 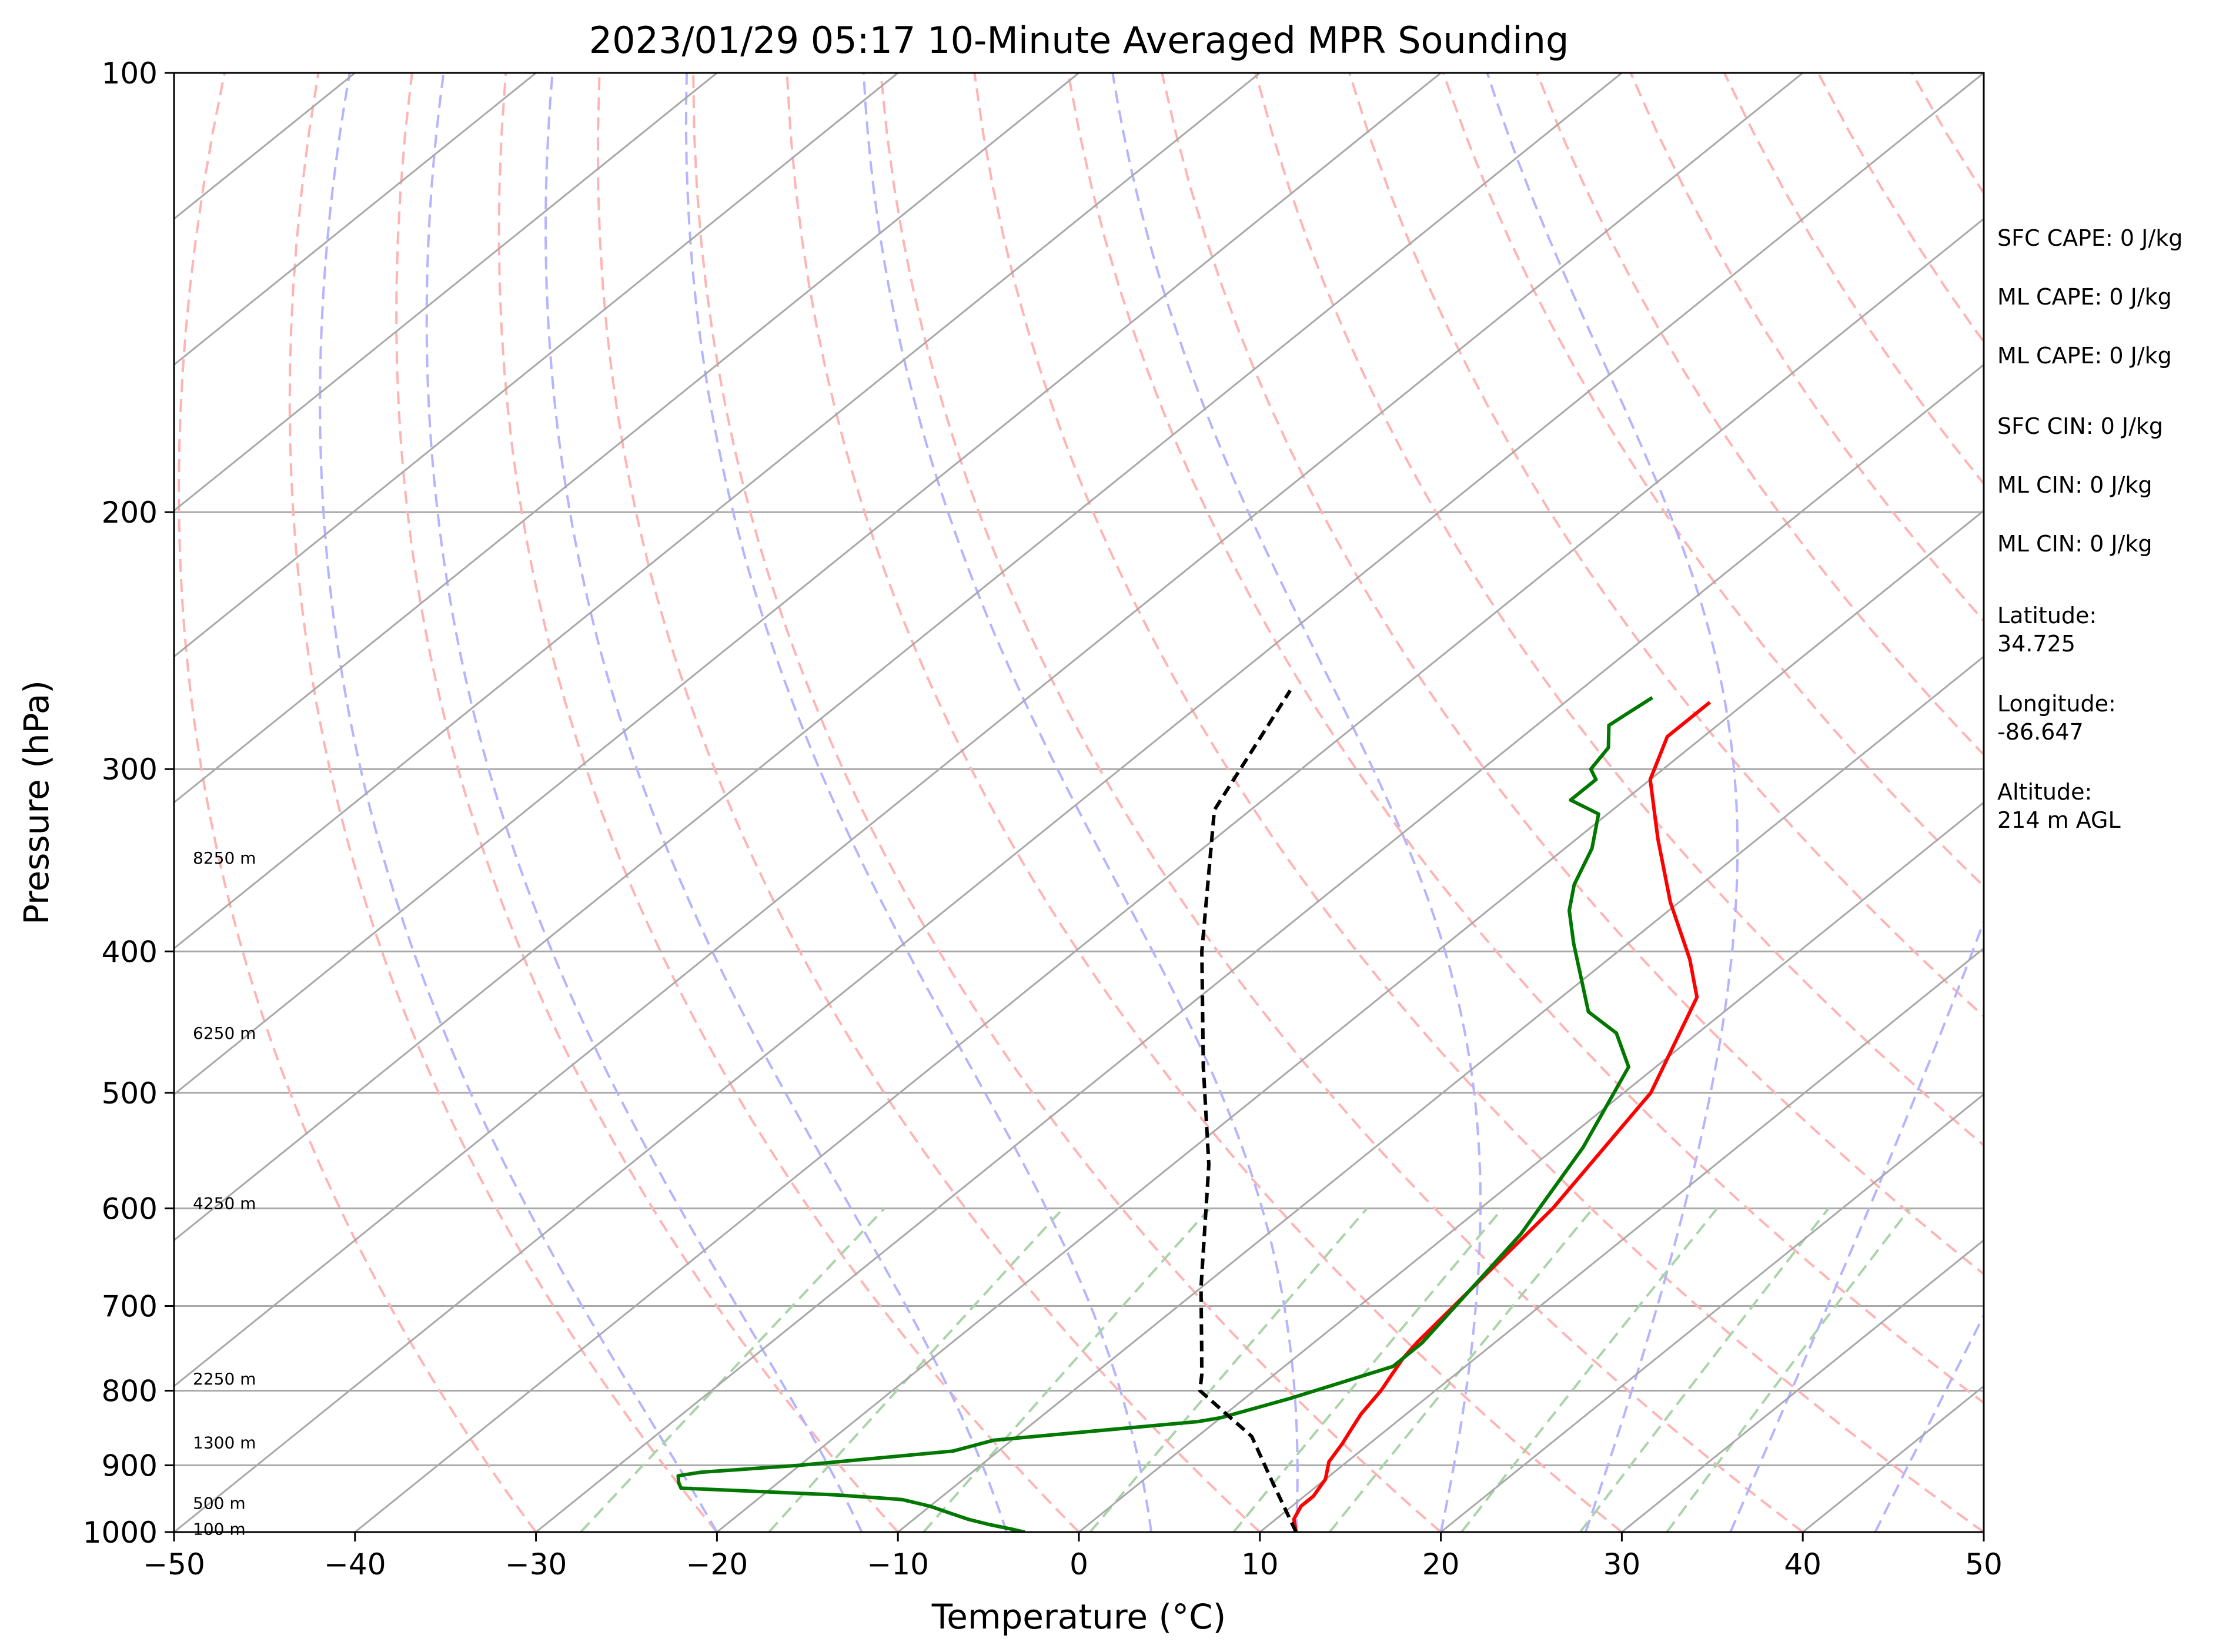 What do you see at coordinates (2074, 485) in the screenshot?
I see `ml-cin-value: ML CIN: 0 J/kg` at bounding box center [2074, 485].